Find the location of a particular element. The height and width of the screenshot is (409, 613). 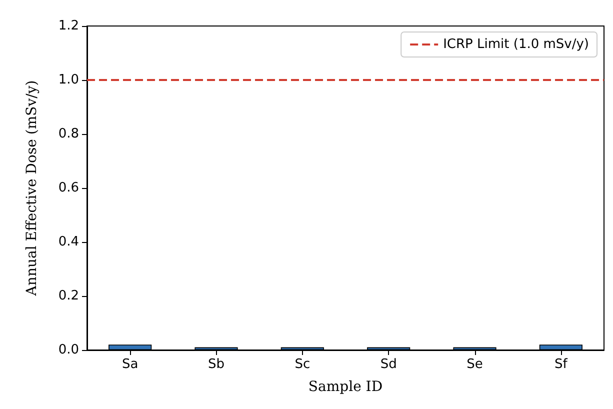

y-tick-label: 1.2 is located at coordinates (68, 26).